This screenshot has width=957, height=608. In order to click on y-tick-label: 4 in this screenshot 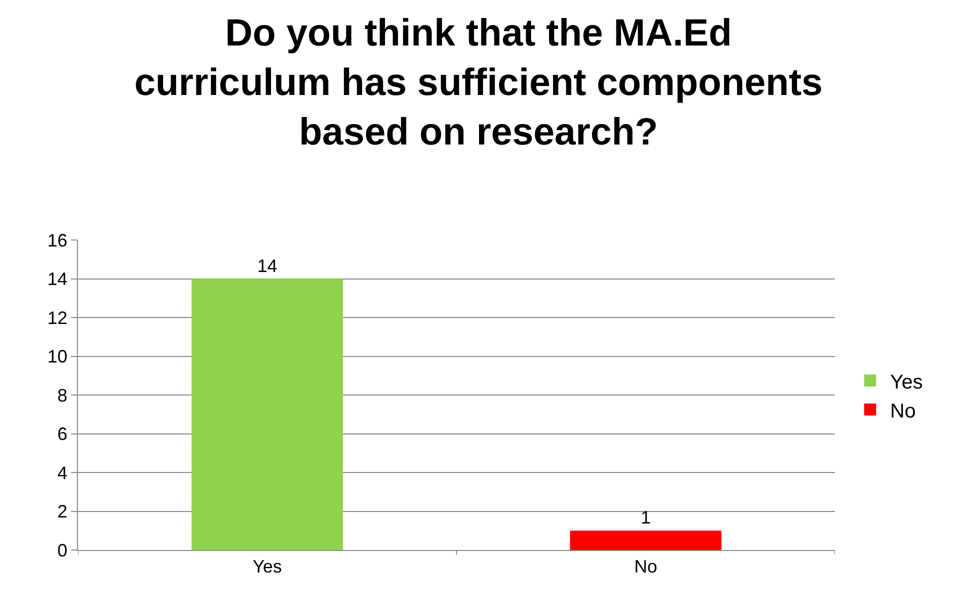, I will do `click(62, 472)`.